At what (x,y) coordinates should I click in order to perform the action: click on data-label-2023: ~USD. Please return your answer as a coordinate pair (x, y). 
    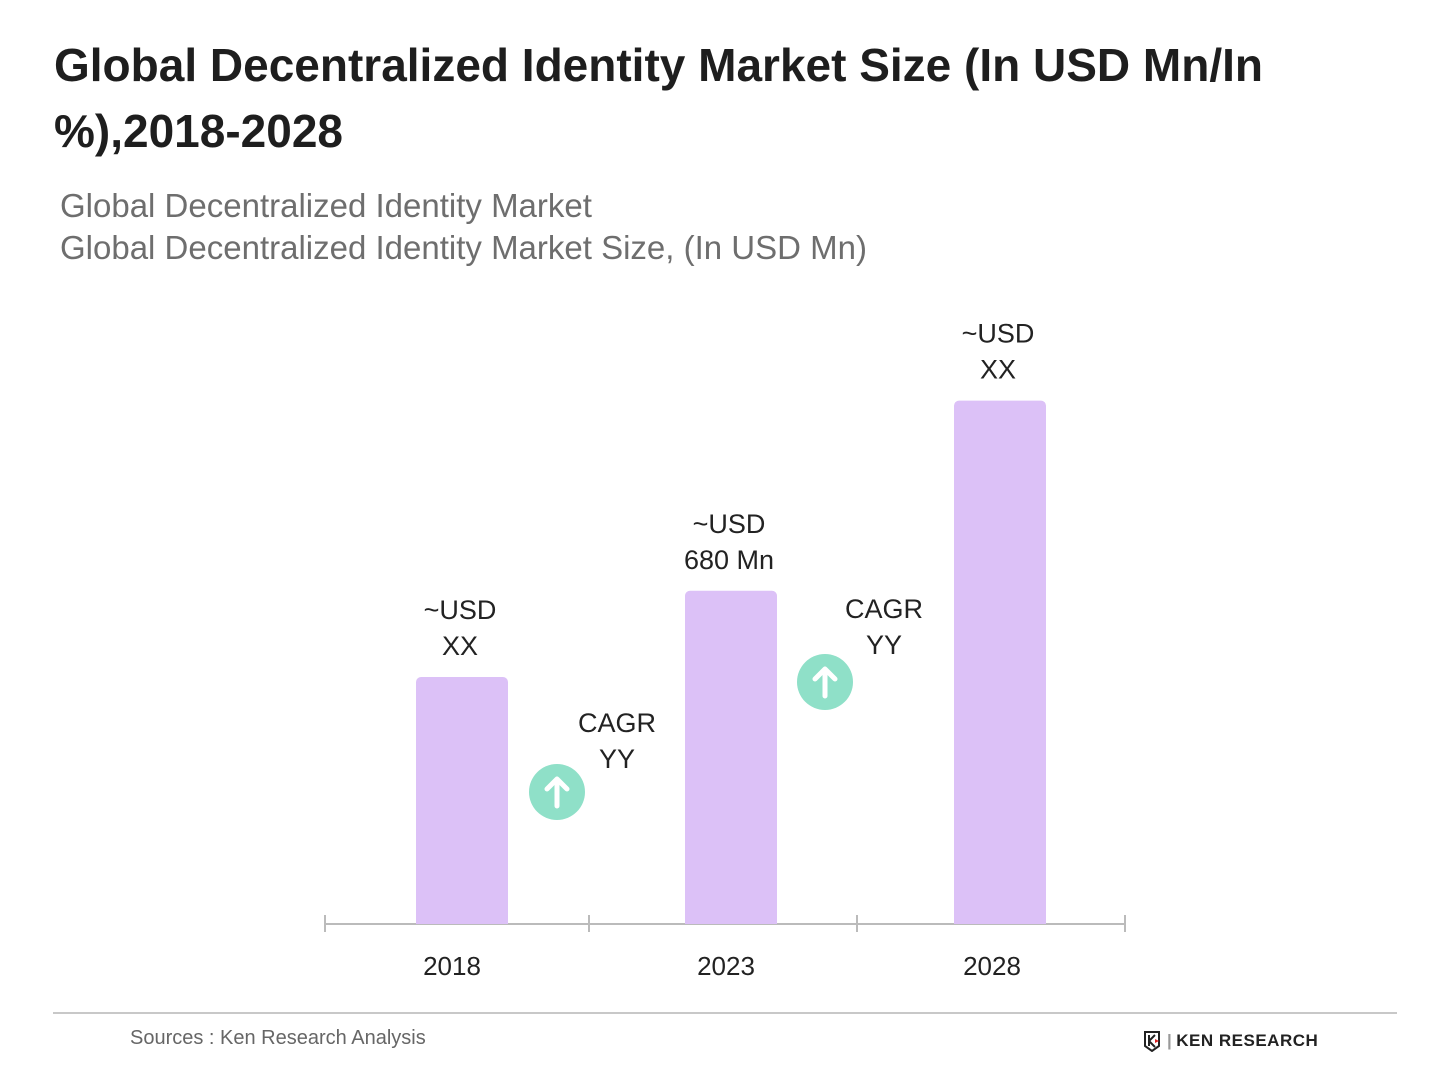
    Looking at the image, I should click on (729, 524).